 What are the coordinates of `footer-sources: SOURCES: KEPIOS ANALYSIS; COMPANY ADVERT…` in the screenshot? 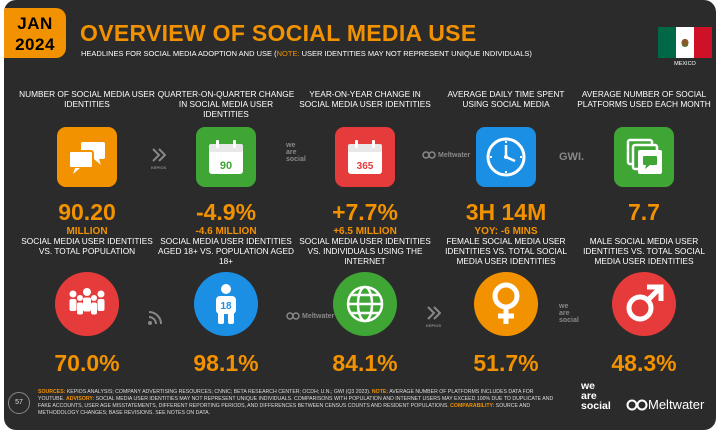 It's located at (298, 403).